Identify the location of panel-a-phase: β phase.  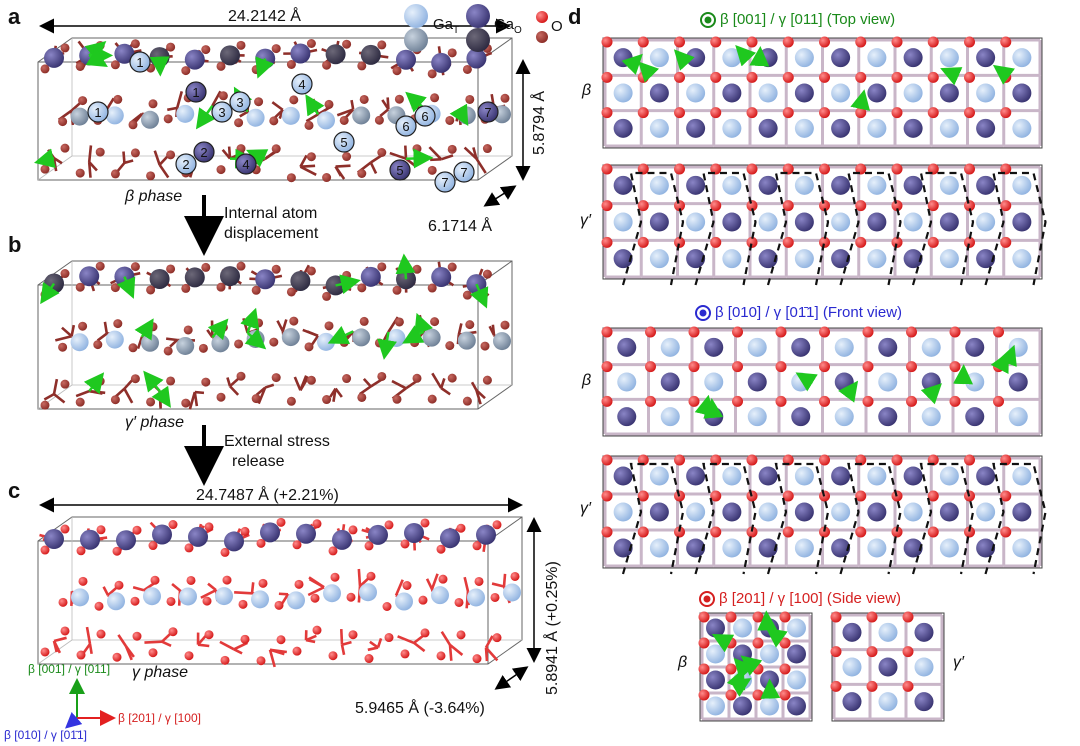
(154, 196).